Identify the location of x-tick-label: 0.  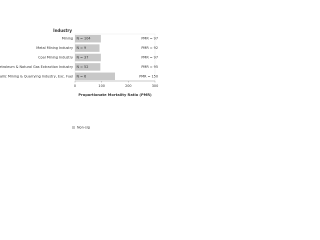
(75, 86).